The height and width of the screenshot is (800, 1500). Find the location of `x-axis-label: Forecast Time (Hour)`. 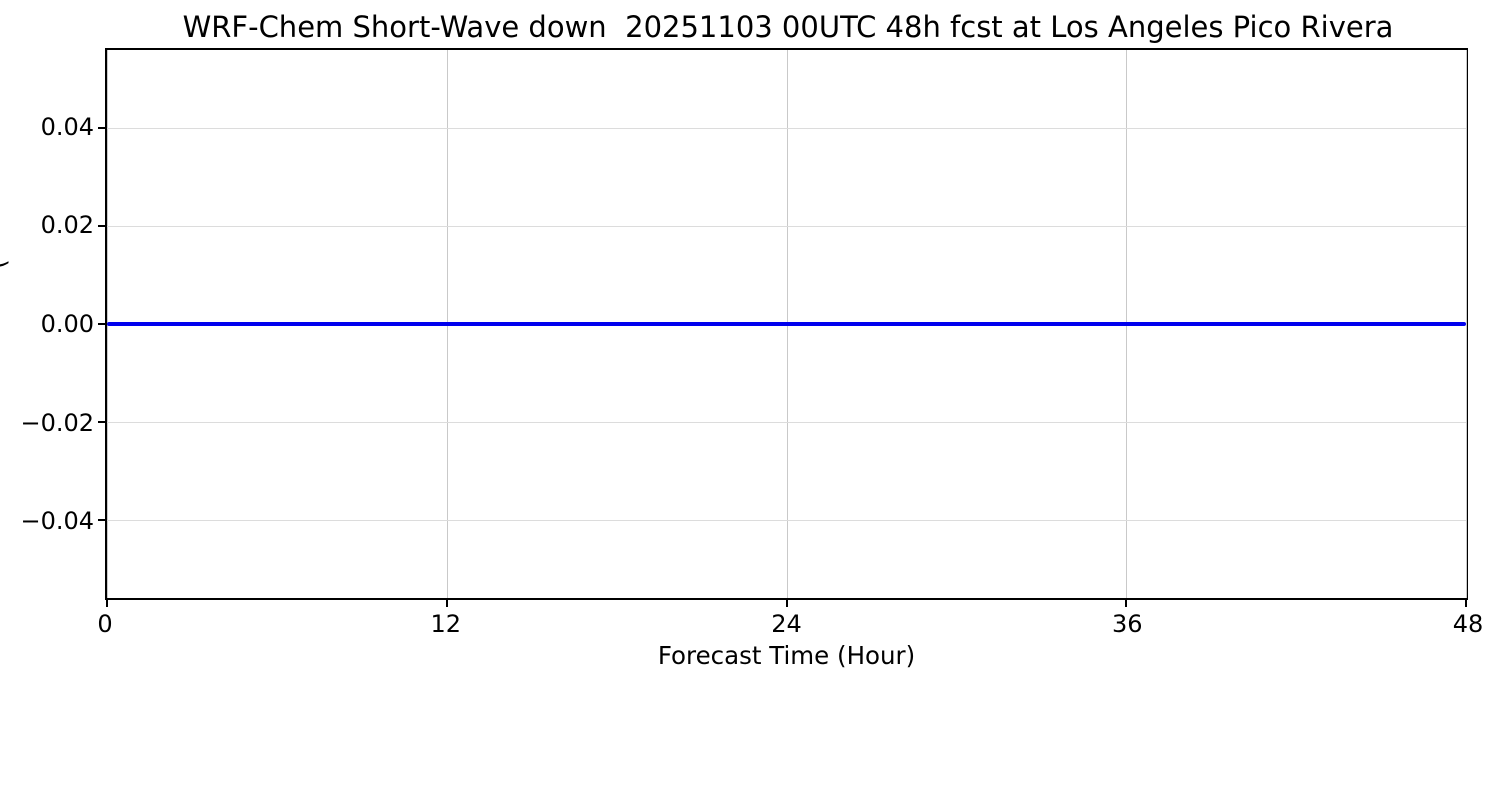

x-axis-label: Forecast Time (Hour) is located at coordinates (786, 655).